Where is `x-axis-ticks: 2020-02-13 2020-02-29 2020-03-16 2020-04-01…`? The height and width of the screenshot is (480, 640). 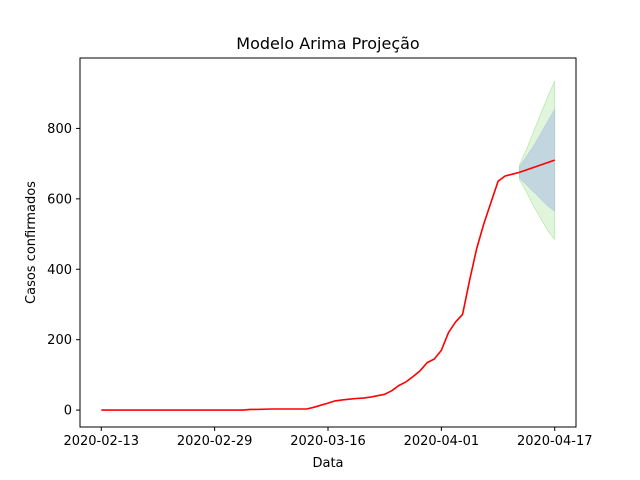 x-axis-ticks: 2020-02-13 2020-02-29 2020-03-16 2020-04-01… is located at coordinates (328, 438).